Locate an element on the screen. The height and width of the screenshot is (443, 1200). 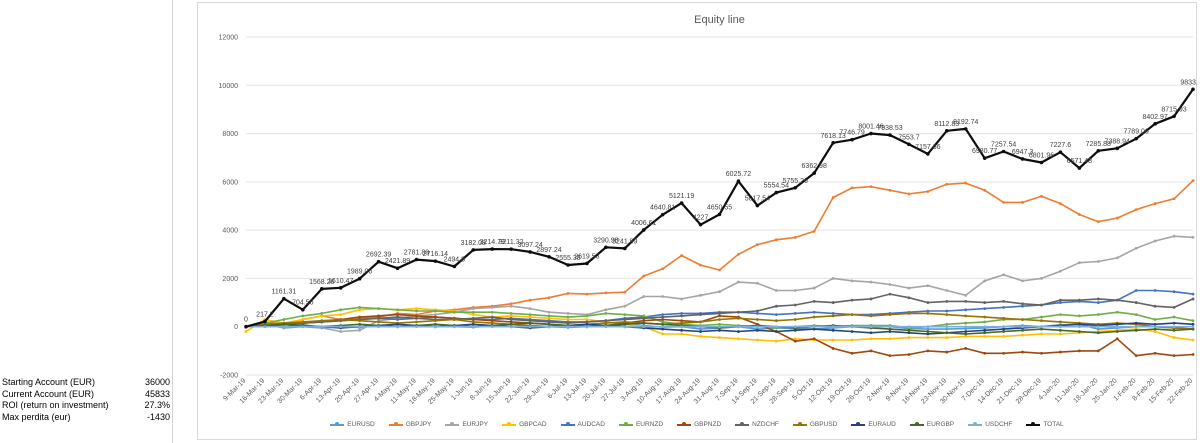
data-label: 9833.35 is located at coordinates (1189, 82).